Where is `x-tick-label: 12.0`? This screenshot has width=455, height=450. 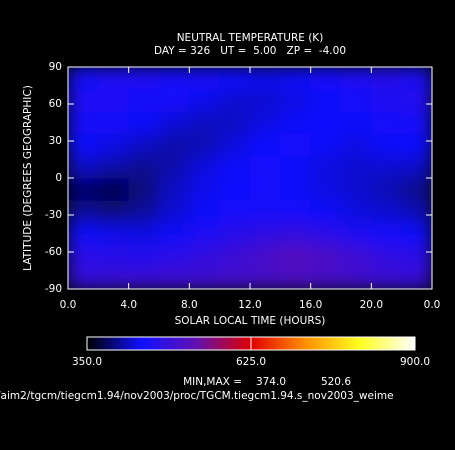 x-tick-label: 12.0 is located at coordinates (249, 305).